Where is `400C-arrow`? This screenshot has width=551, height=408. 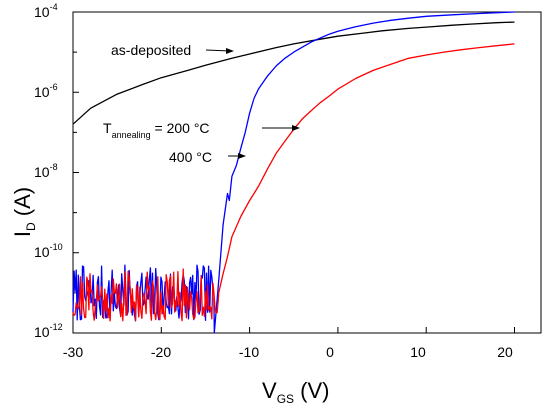 400C-arrow is located at coordinates (237, 156).